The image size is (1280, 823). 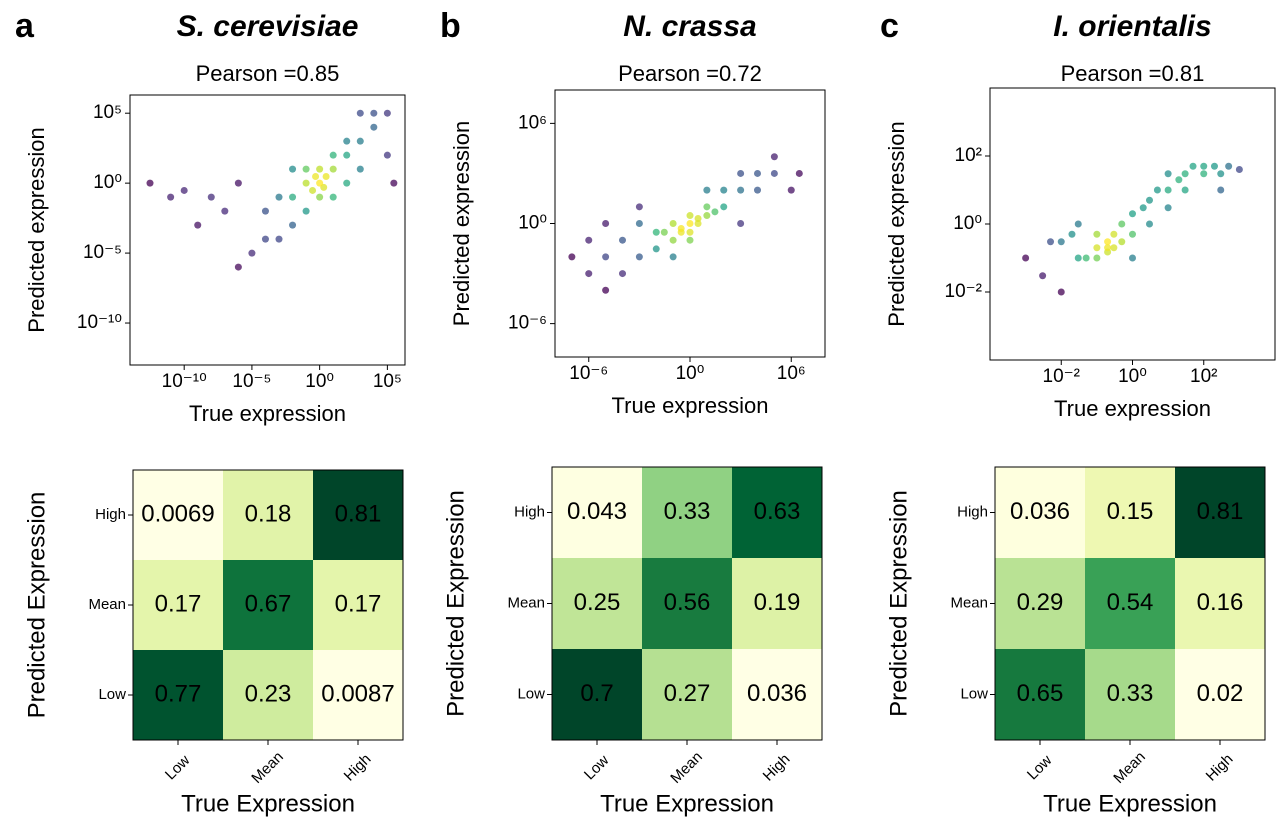 I want to click on cell-value: 0.81, so click(x=1220, y=511).